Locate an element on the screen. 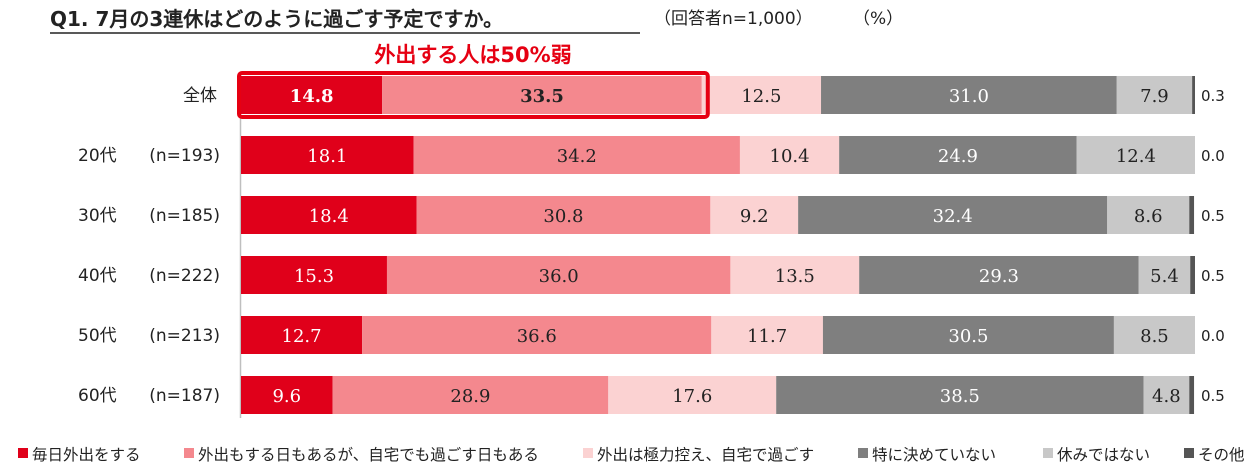  data-label: 33.5 is located at coordinates (542, 96).